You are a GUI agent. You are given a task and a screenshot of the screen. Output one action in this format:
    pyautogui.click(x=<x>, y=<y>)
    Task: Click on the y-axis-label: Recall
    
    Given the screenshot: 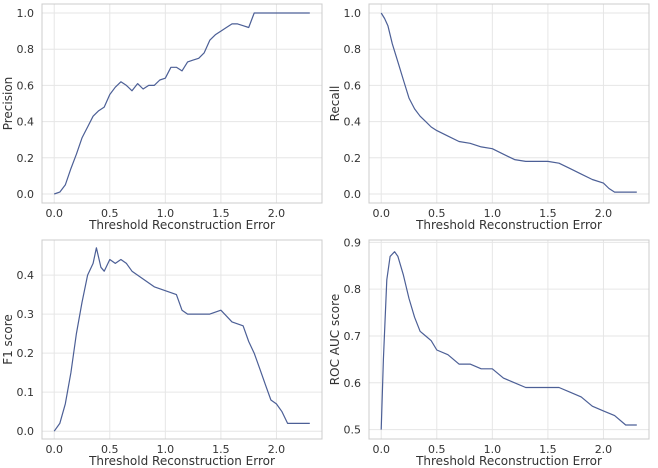 What is the action you would take?
    pyautogui.click(x=335, y=104)
    